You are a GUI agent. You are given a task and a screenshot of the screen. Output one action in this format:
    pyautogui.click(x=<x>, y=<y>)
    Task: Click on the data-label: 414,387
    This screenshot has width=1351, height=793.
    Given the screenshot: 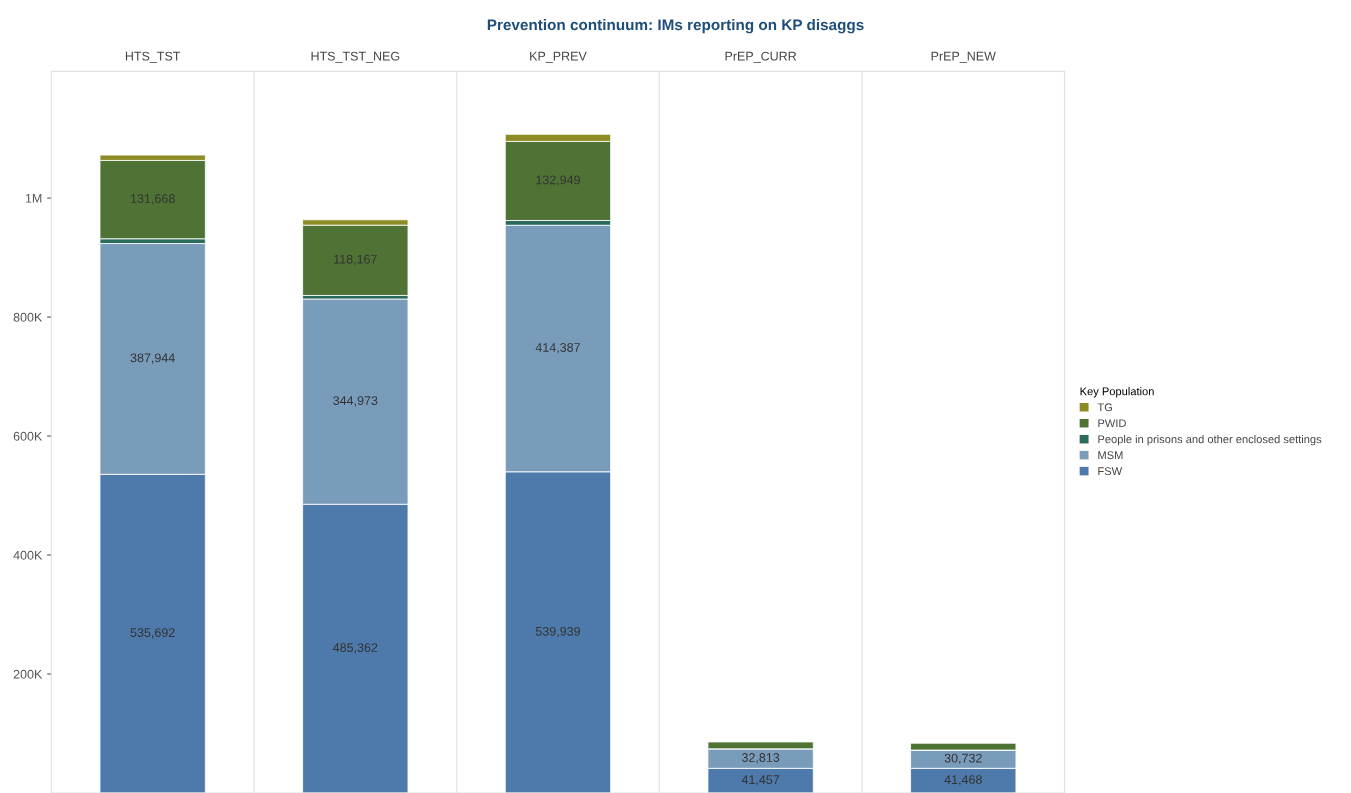 What is the action you would take?
    pyautogui.click(x=557, y=348)
    